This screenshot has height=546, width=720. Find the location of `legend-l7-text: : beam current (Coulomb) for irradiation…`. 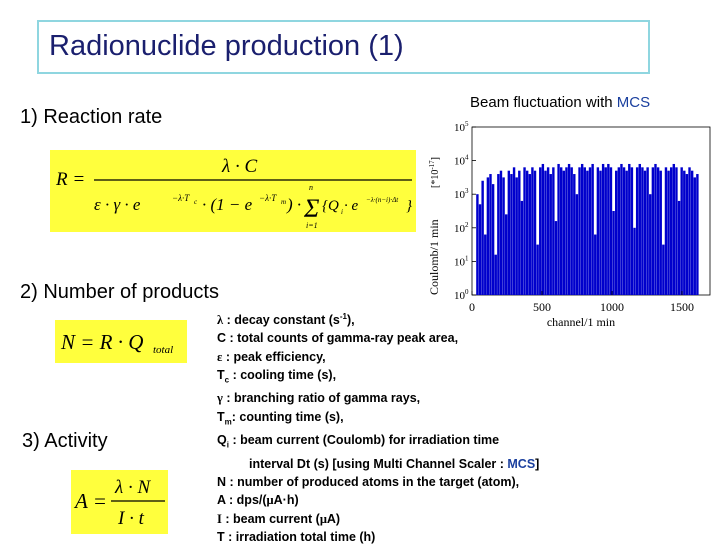

legend-l7-text: : beam current (Coulomb) for irradiation… is located at coordinates (364, 440).